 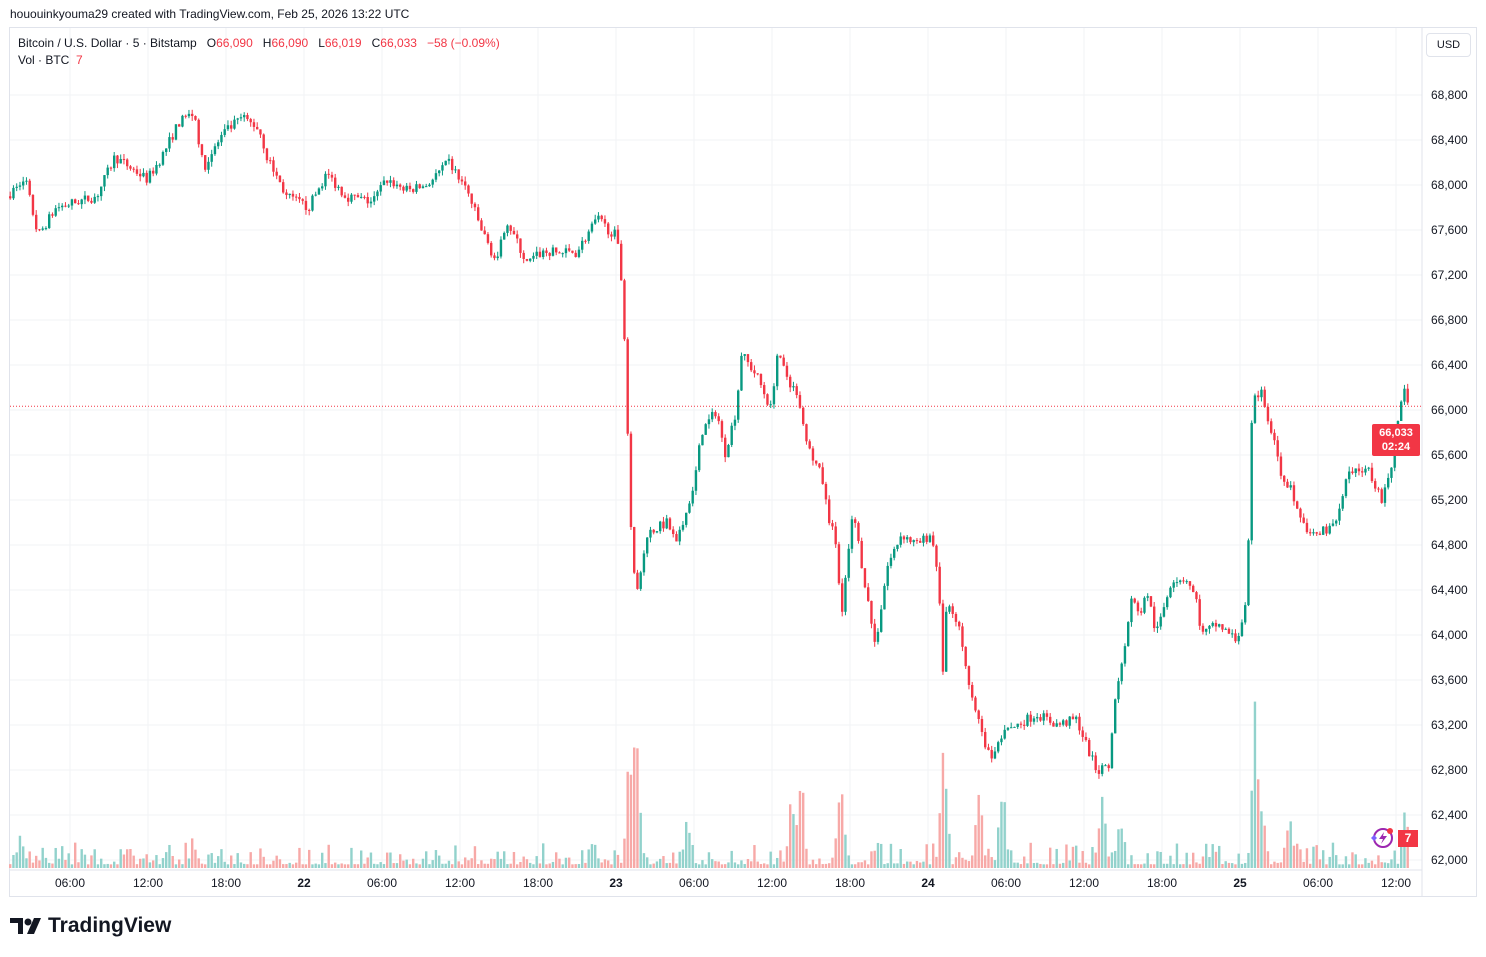 I want to click on tradingview-logo: TradingView, so click(x=90, y=926).